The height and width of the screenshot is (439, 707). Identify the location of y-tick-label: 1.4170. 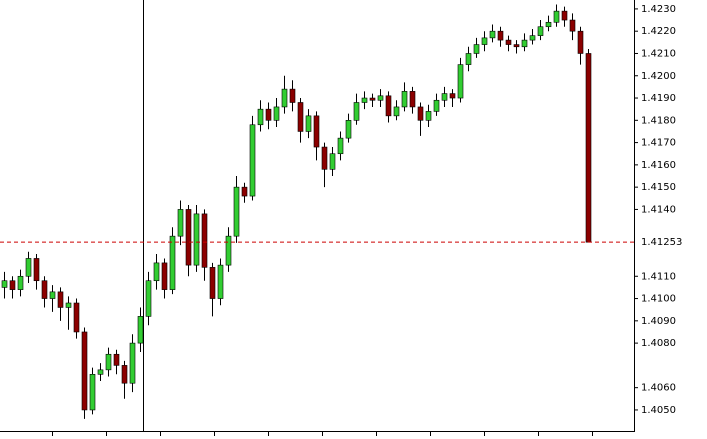
(658, 143).